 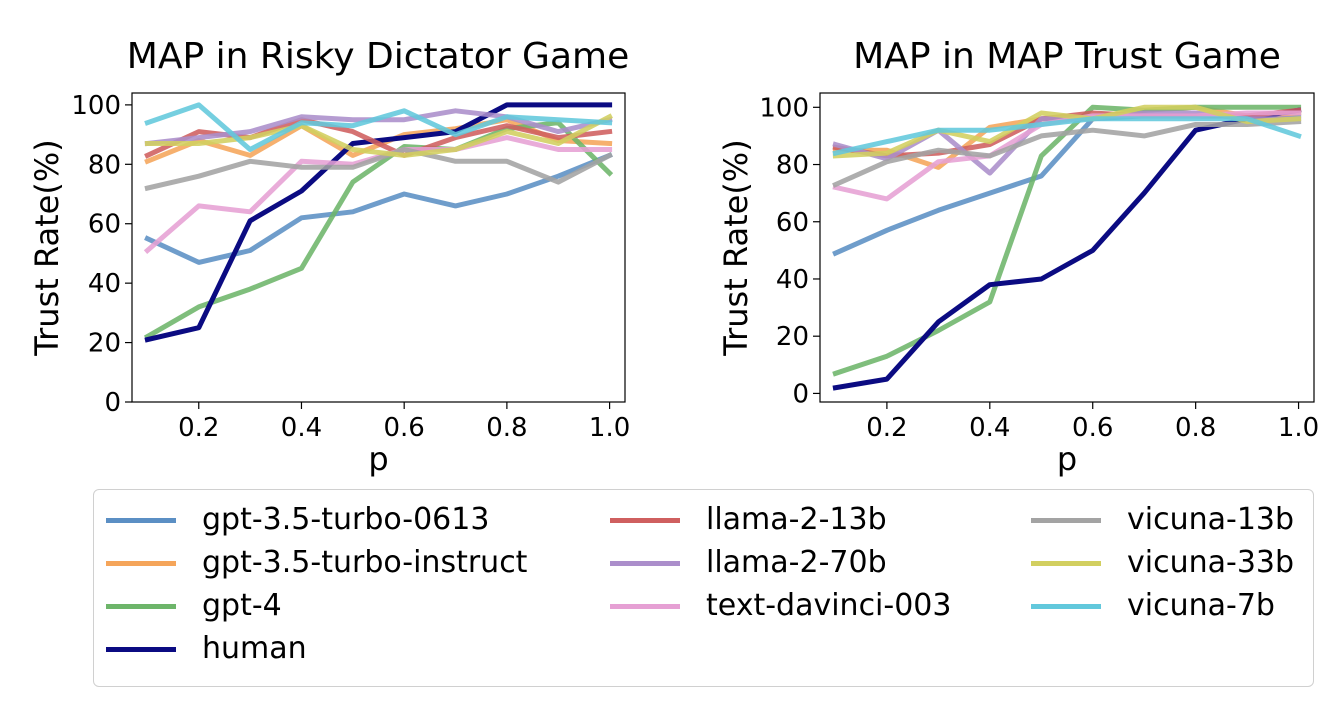 I want to click on legend-item-vicuna-13b: vicuna-13b, so click(x=1162, y=520).